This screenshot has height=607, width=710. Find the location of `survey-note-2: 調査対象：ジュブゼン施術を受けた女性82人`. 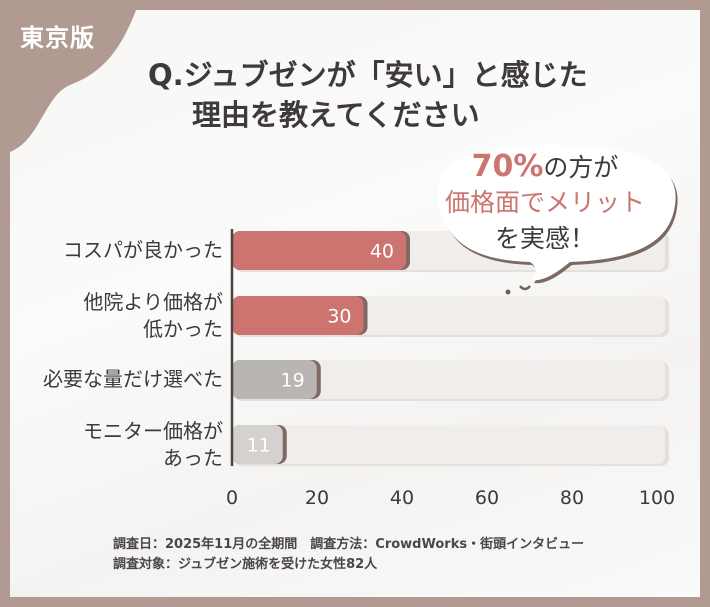

survey-note-2: 調査対象：ジュブゼン施術を受けた女性82人 is located at coordinates (245, 564).